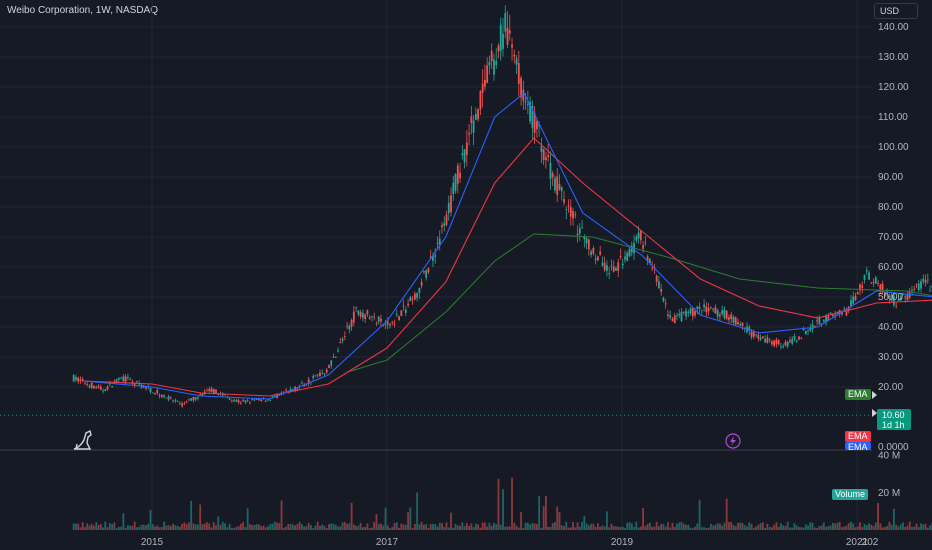 This screenshot has height=550, width=932. I want to click on tradingview-logo-icon, so click(82, 439).